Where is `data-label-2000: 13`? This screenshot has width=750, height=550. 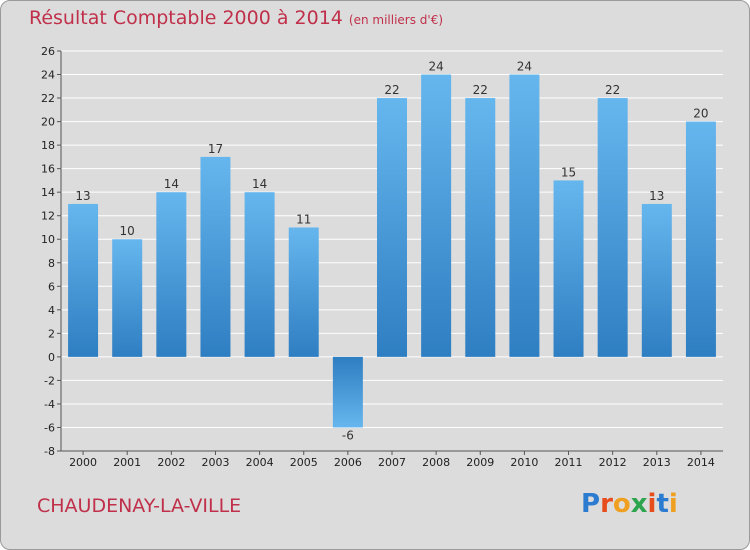 data-label-2000: 13 is located at coordinates (82, 196).